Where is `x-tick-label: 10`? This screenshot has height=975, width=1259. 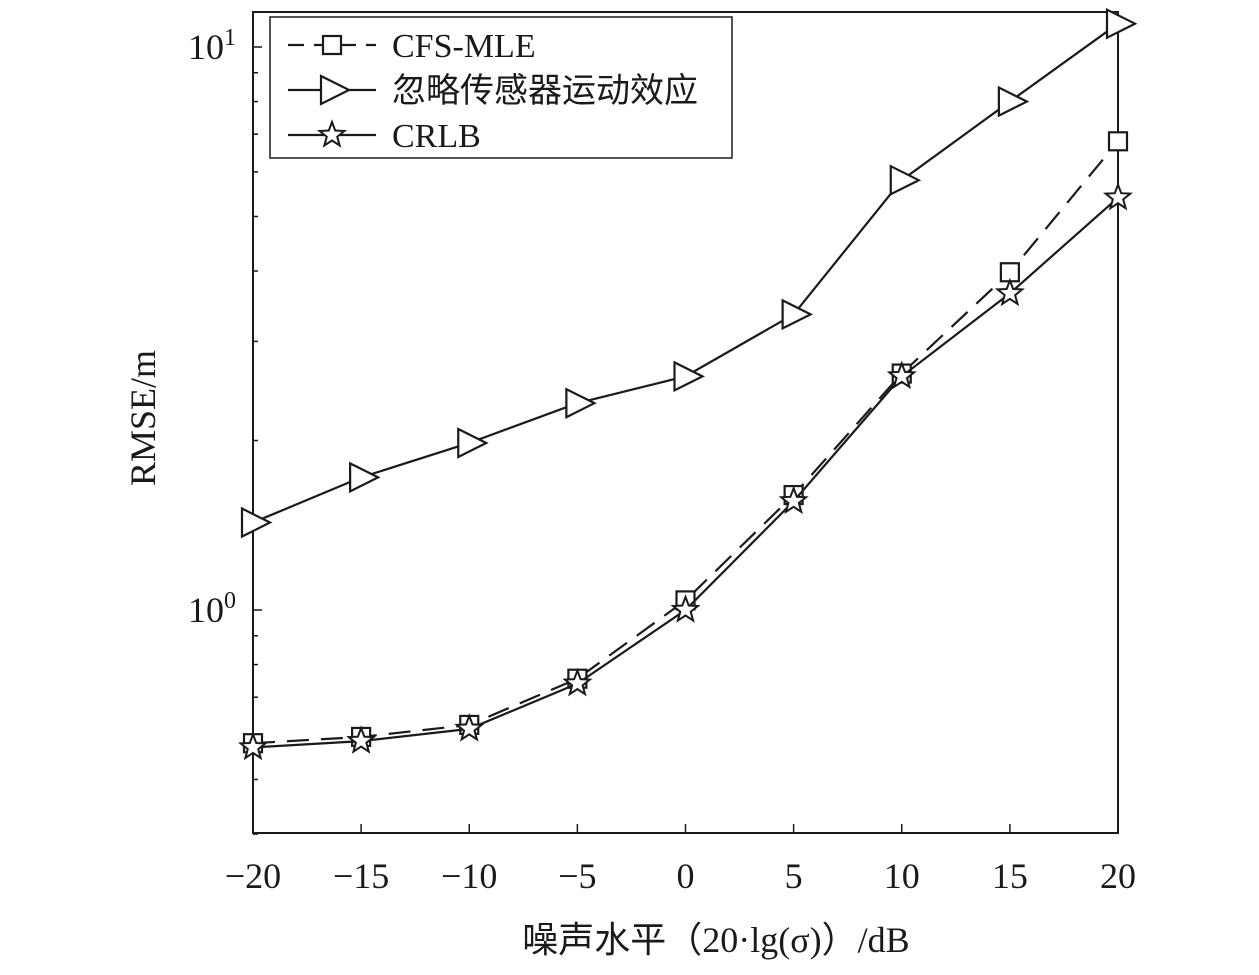
x-tick-label: 10 is located at coordinates (902, 876).